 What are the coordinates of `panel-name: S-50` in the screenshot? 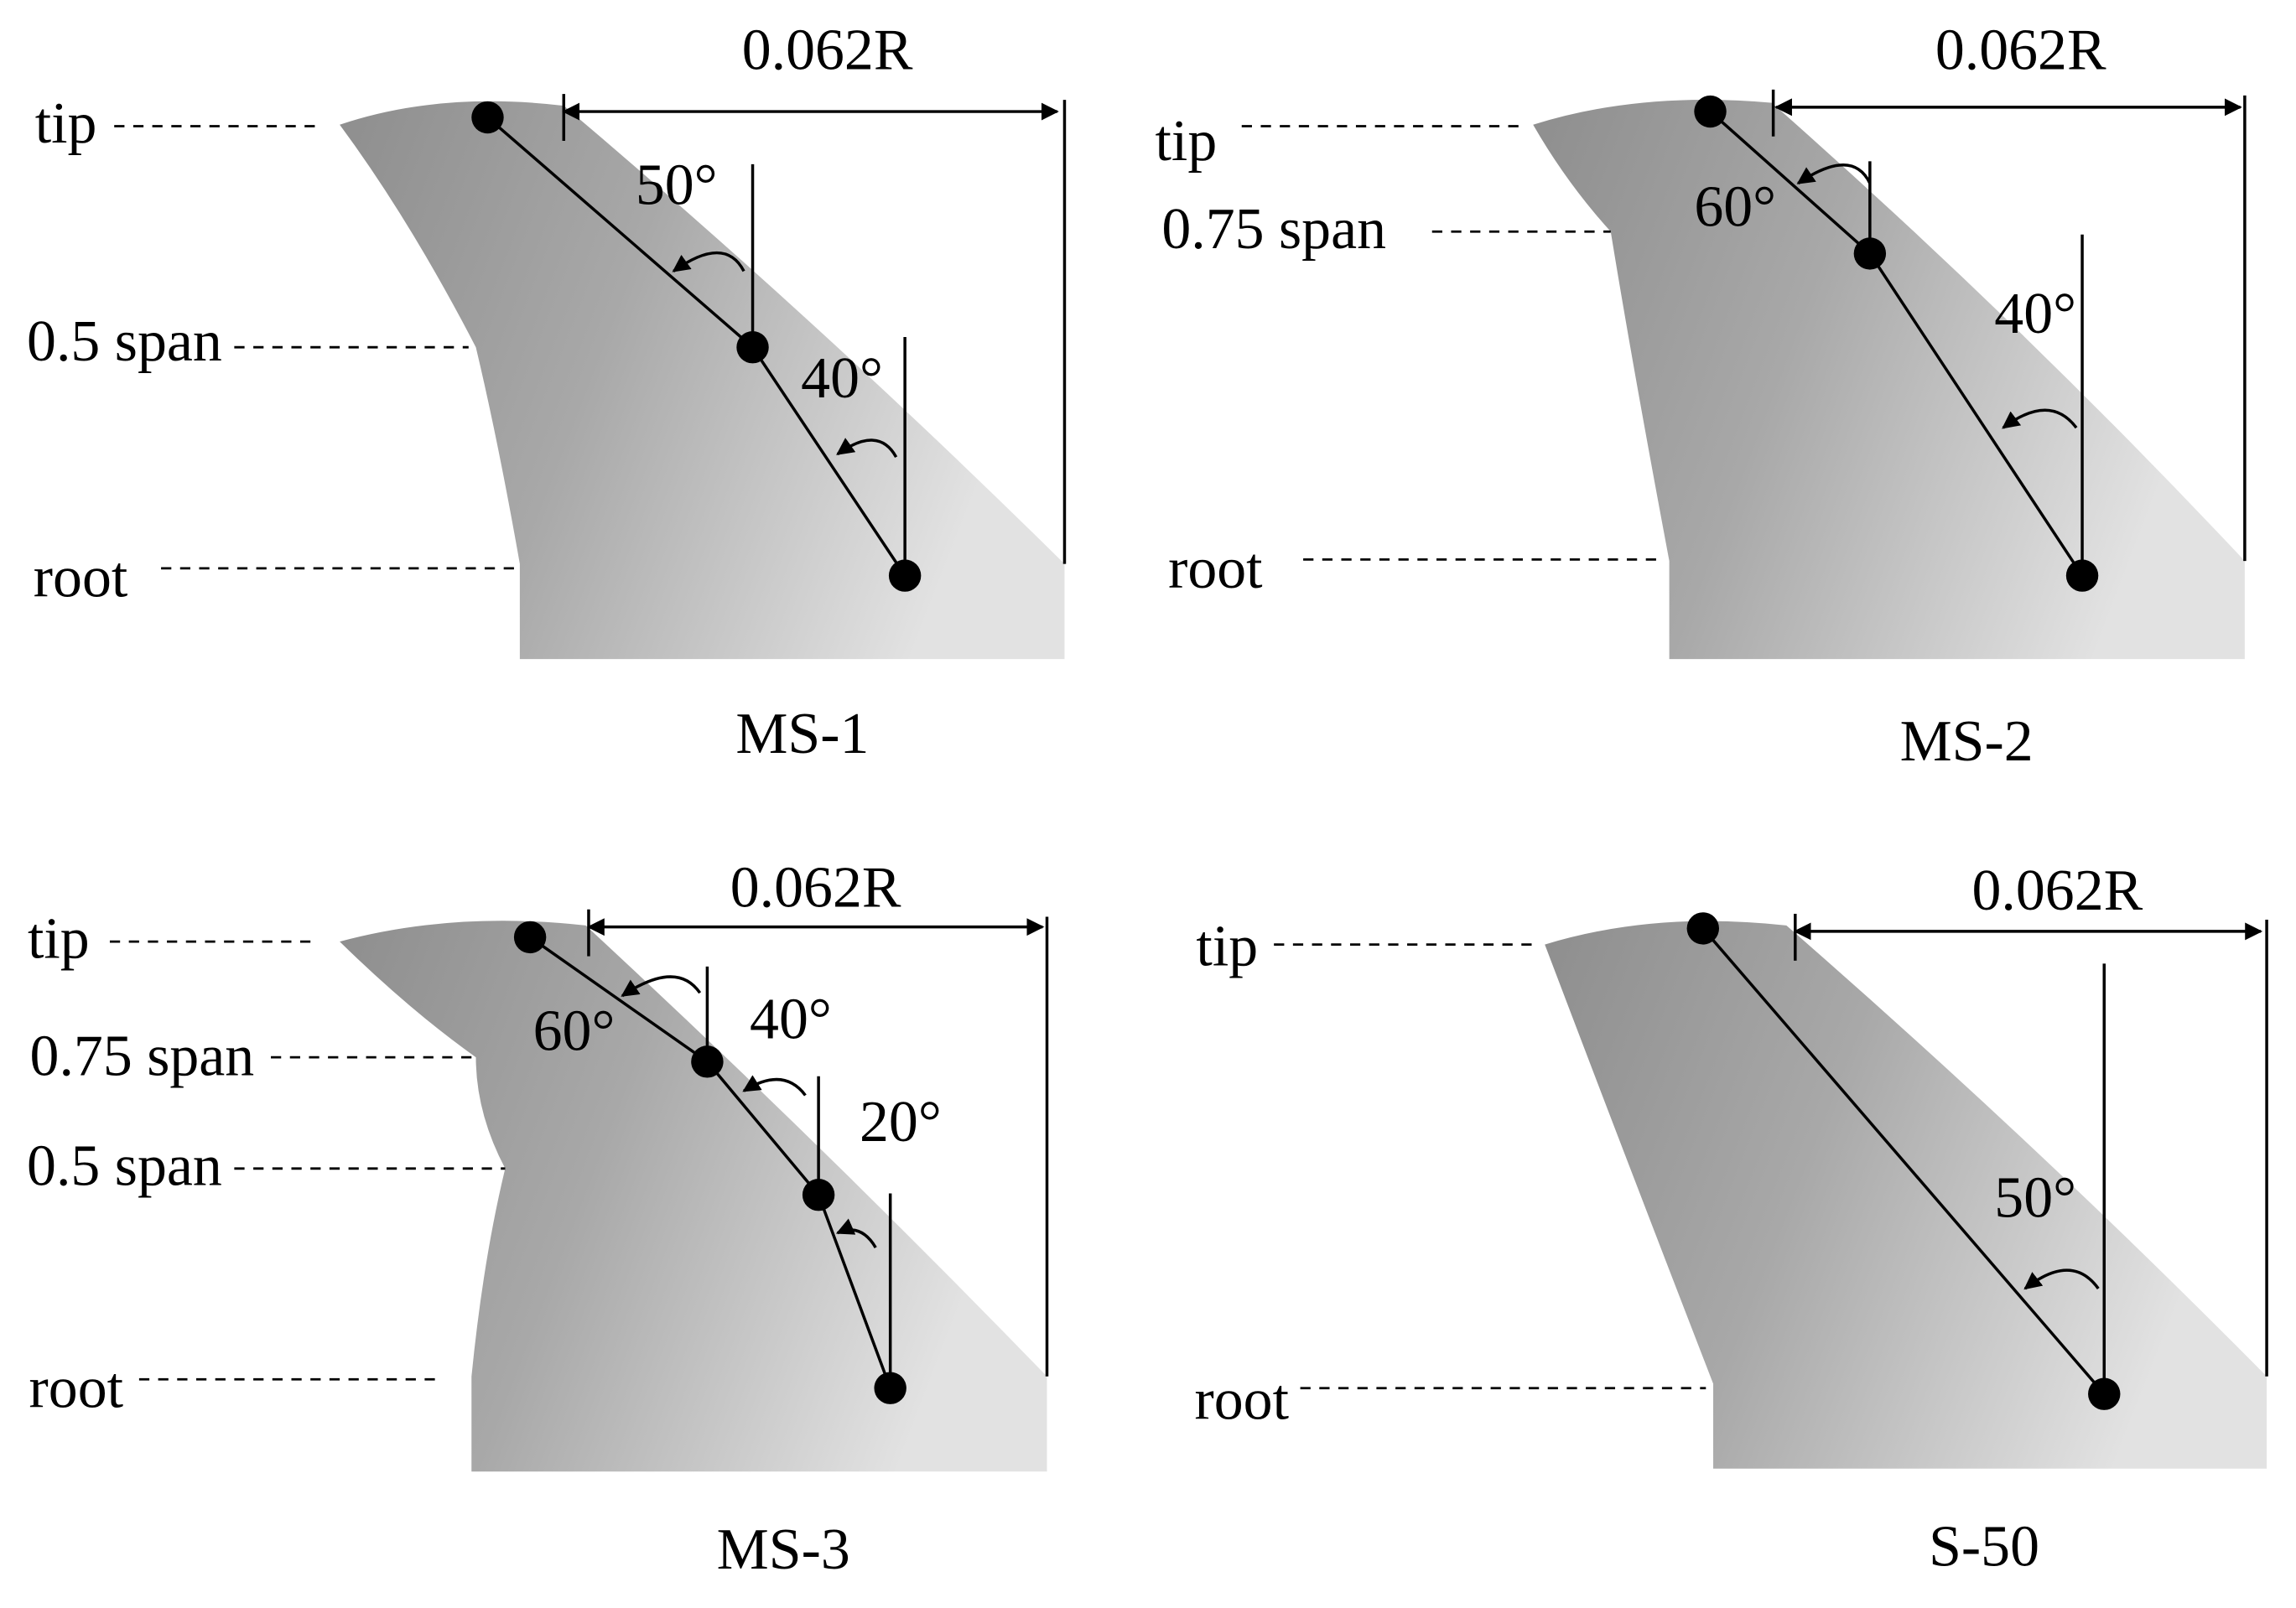 It's located at (1984, 1546).